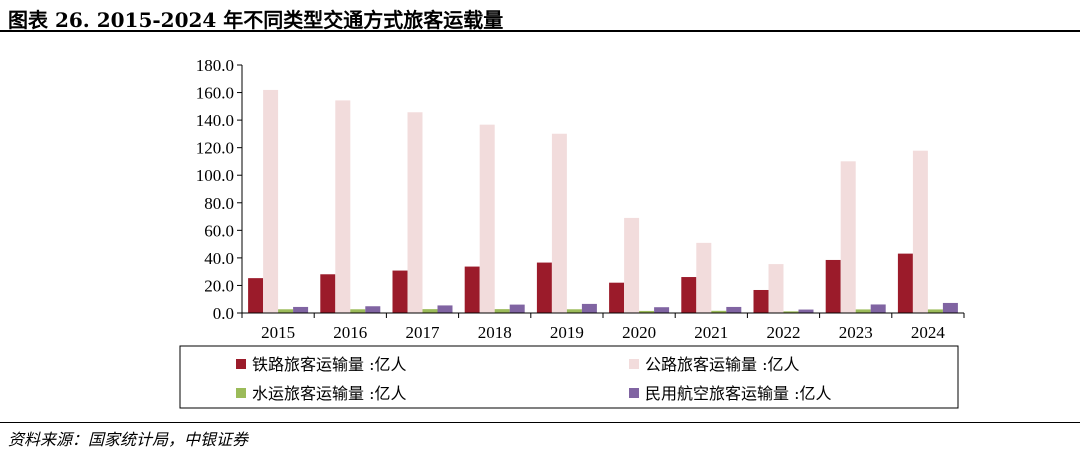  What do you see at coordinates (784, 332) in the screenshot?
I see `x-tick-label-2022: 2022` at bounding box center [784, 332].